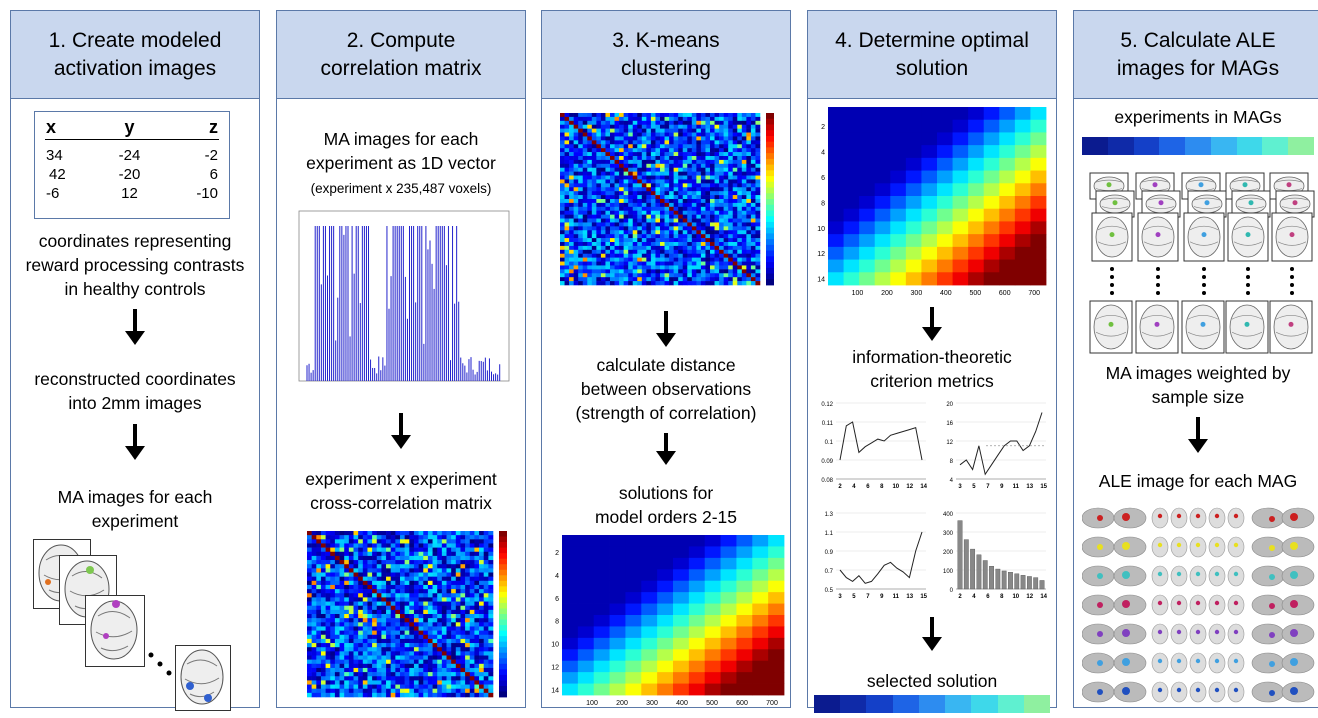 This screenshot has height=718, width=1318. Describe the element at coordinates (135, 509) in the screenshot. I see `step1-text-ma-images: MA images for each experiment` at that location.